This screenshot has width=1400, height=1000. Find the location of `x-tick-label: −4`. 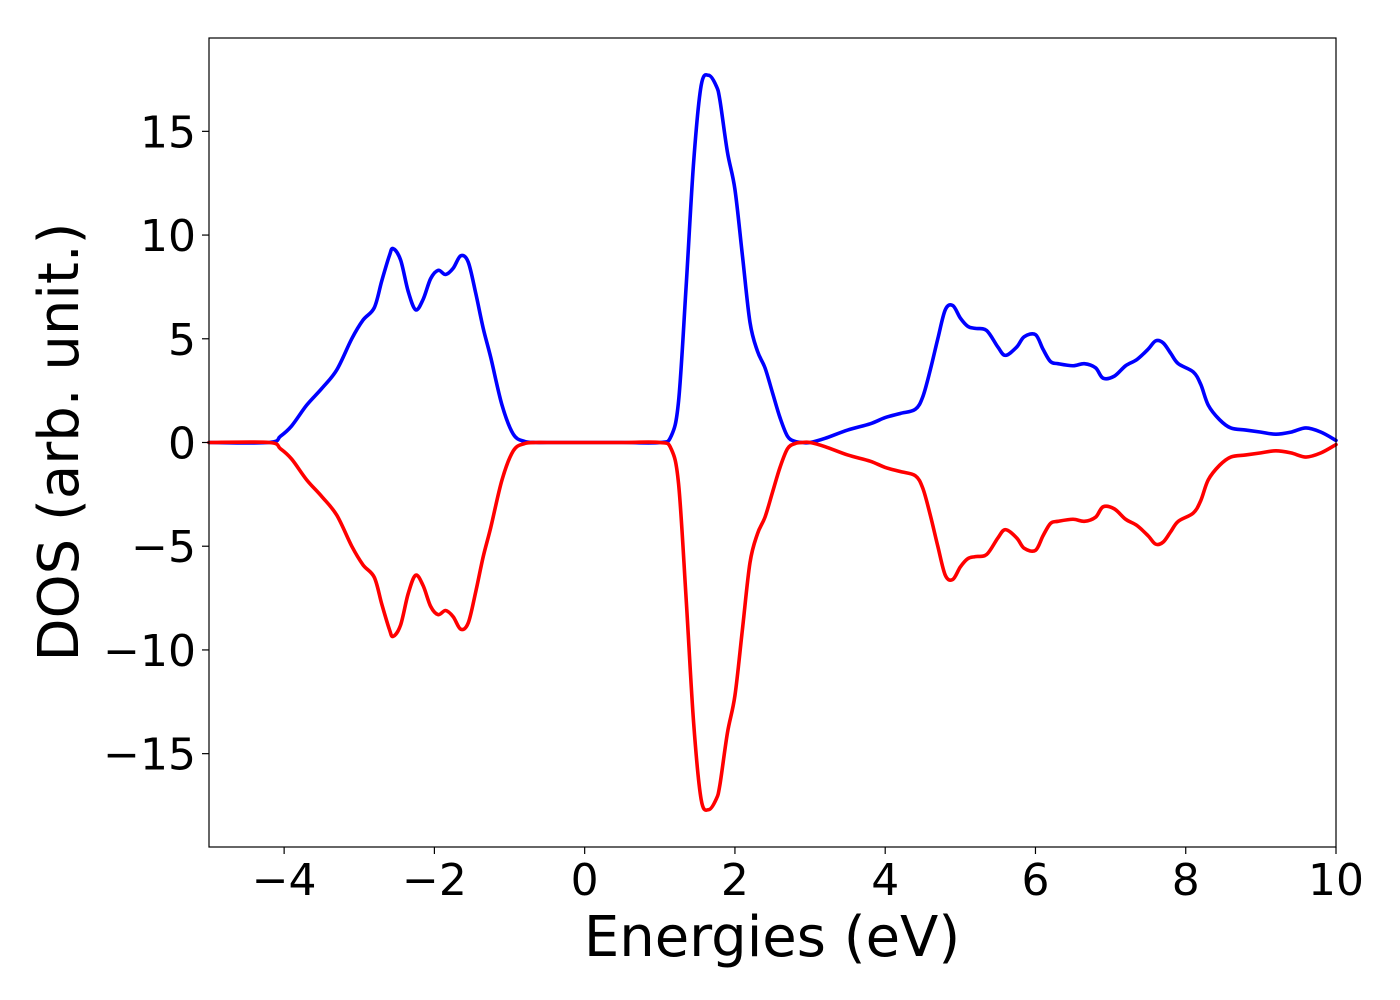

x-tick-label: −4 is located at coordinates (284, 880).